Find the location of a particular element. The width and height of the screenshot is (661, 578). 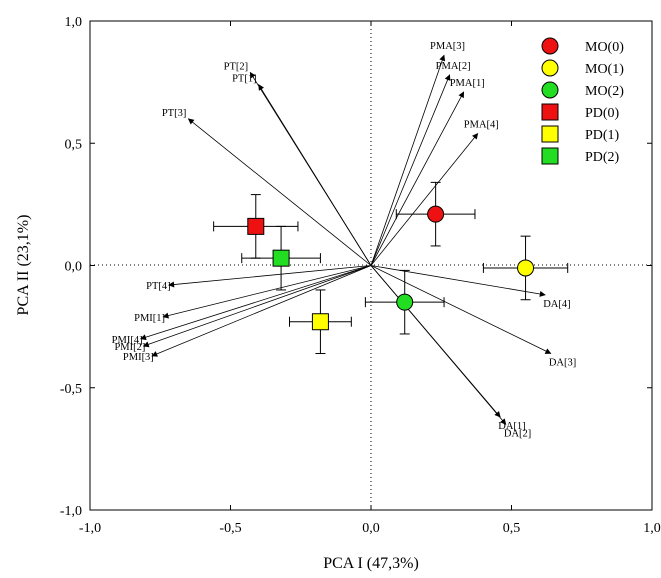

vector-label: DA[3] is located at coordinates (562, 363).